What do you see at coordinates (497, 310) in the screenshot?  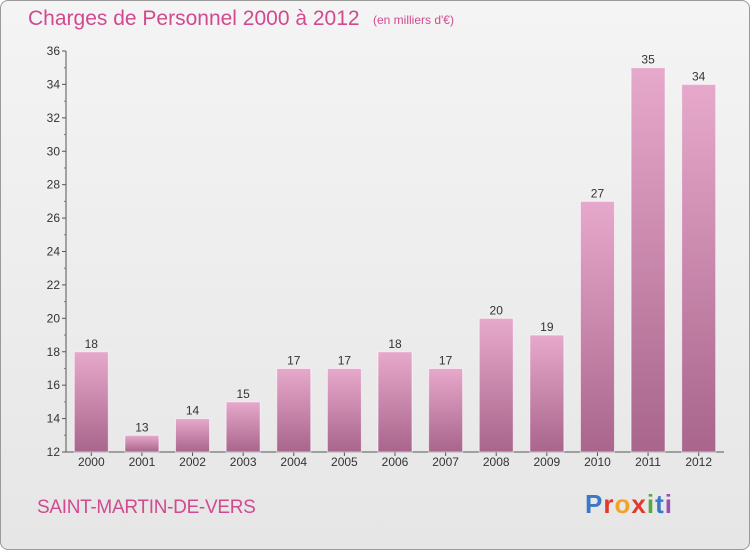 I see `data-label: 20` at bounding box center [497, 310].